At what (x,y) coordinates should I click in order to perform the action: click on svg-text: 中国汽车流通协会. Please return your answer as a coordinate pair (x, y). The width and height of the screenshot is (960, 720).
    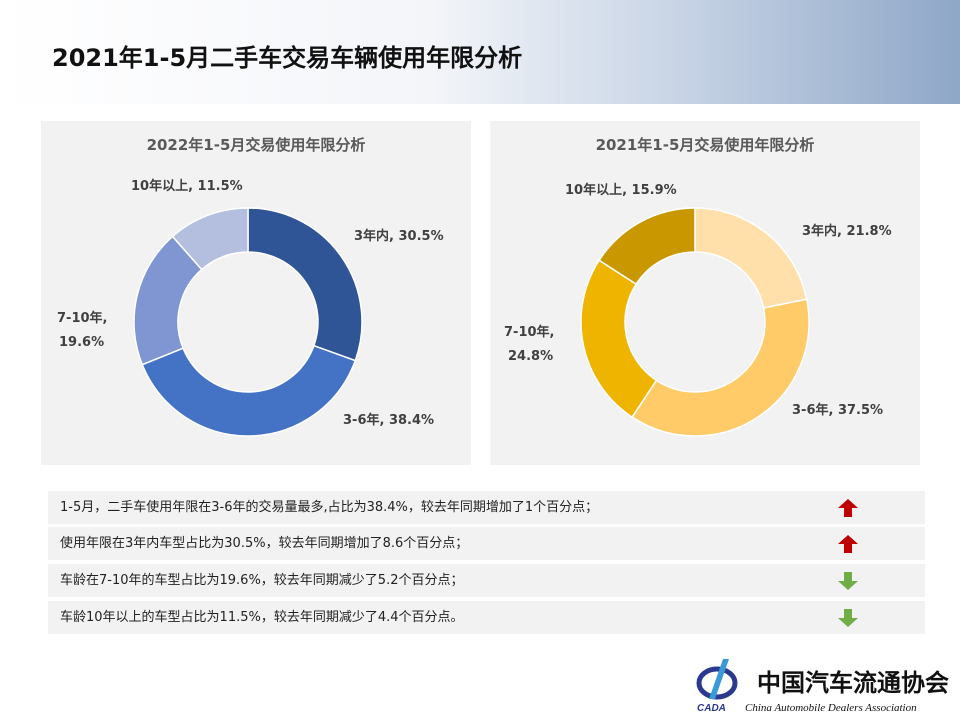
    Looking at the image, I should click on (853, 682).